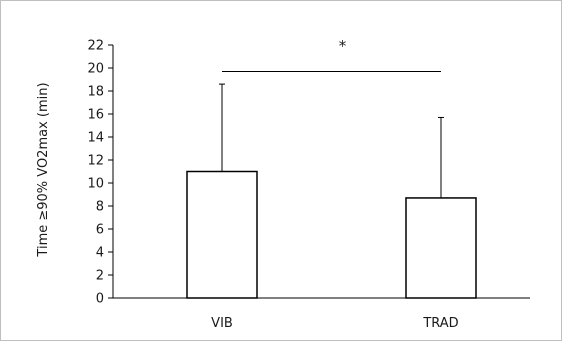  Describe the element at coordinates (441, 248) in the screenshot. I see `bar-trad` at that location.